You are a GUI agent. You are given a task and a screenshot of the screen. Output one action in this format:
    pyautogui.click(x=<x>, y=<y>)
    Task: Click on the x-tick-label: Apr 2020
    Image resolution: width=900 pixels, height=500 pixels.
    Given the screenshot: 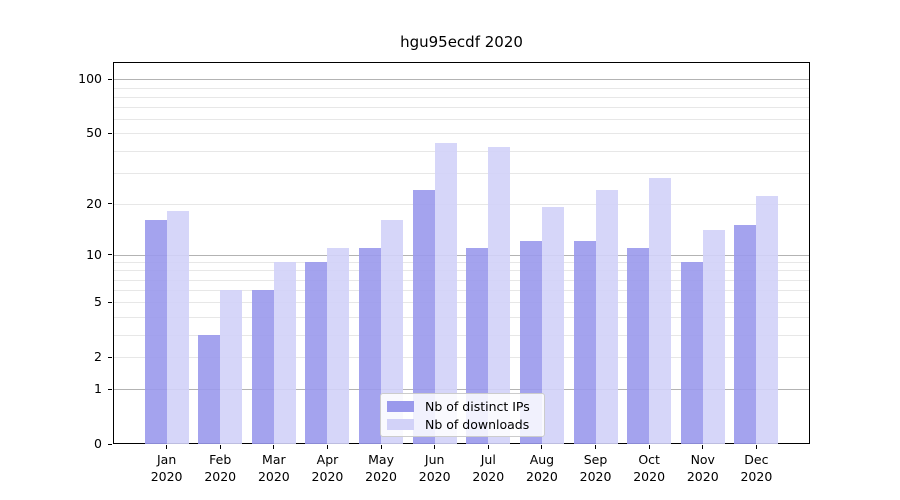 What is the action you would take?
    pyautogui.click(x=327, y=468)
    